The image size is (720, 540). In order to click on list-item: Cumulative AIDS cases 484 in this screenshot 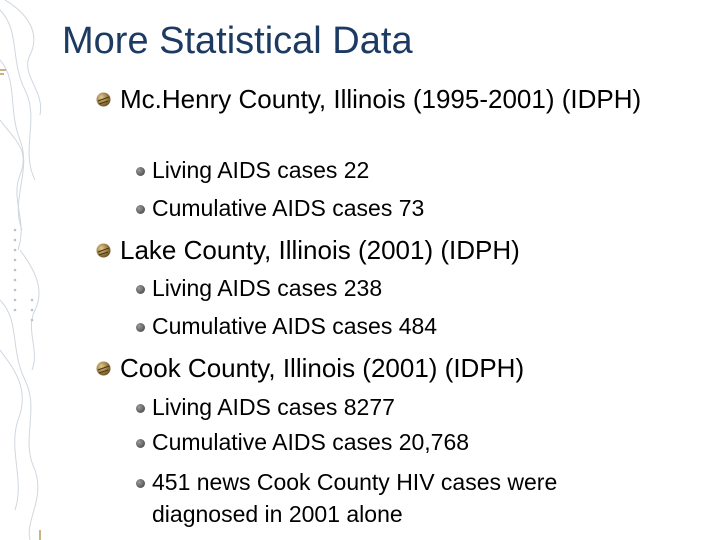, I will do `click(404, 326)`.